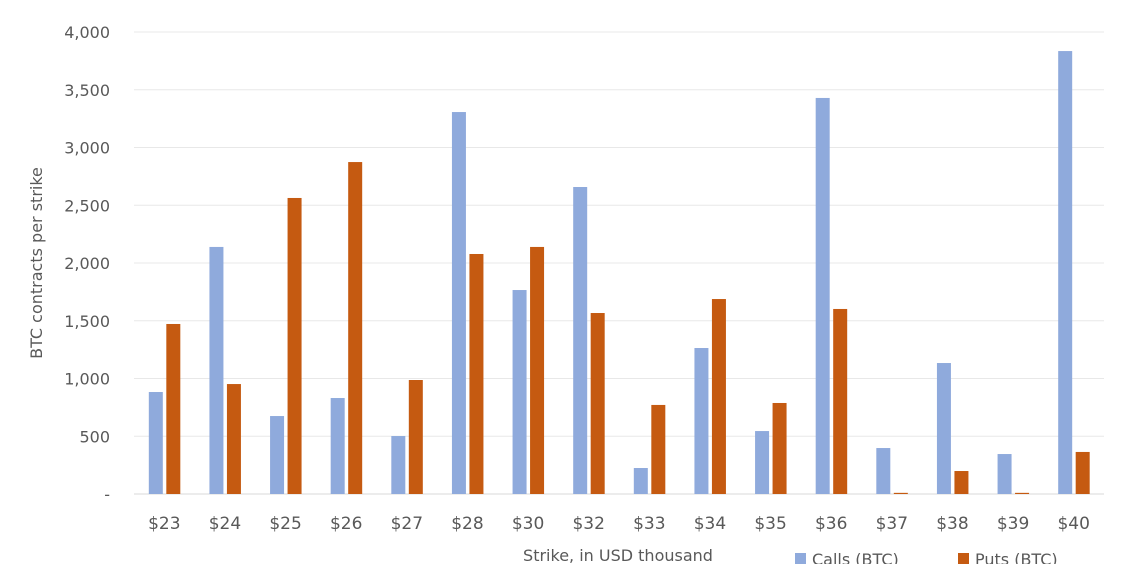  I want to click on y-tick-label: 2,500, so click(87, 205).